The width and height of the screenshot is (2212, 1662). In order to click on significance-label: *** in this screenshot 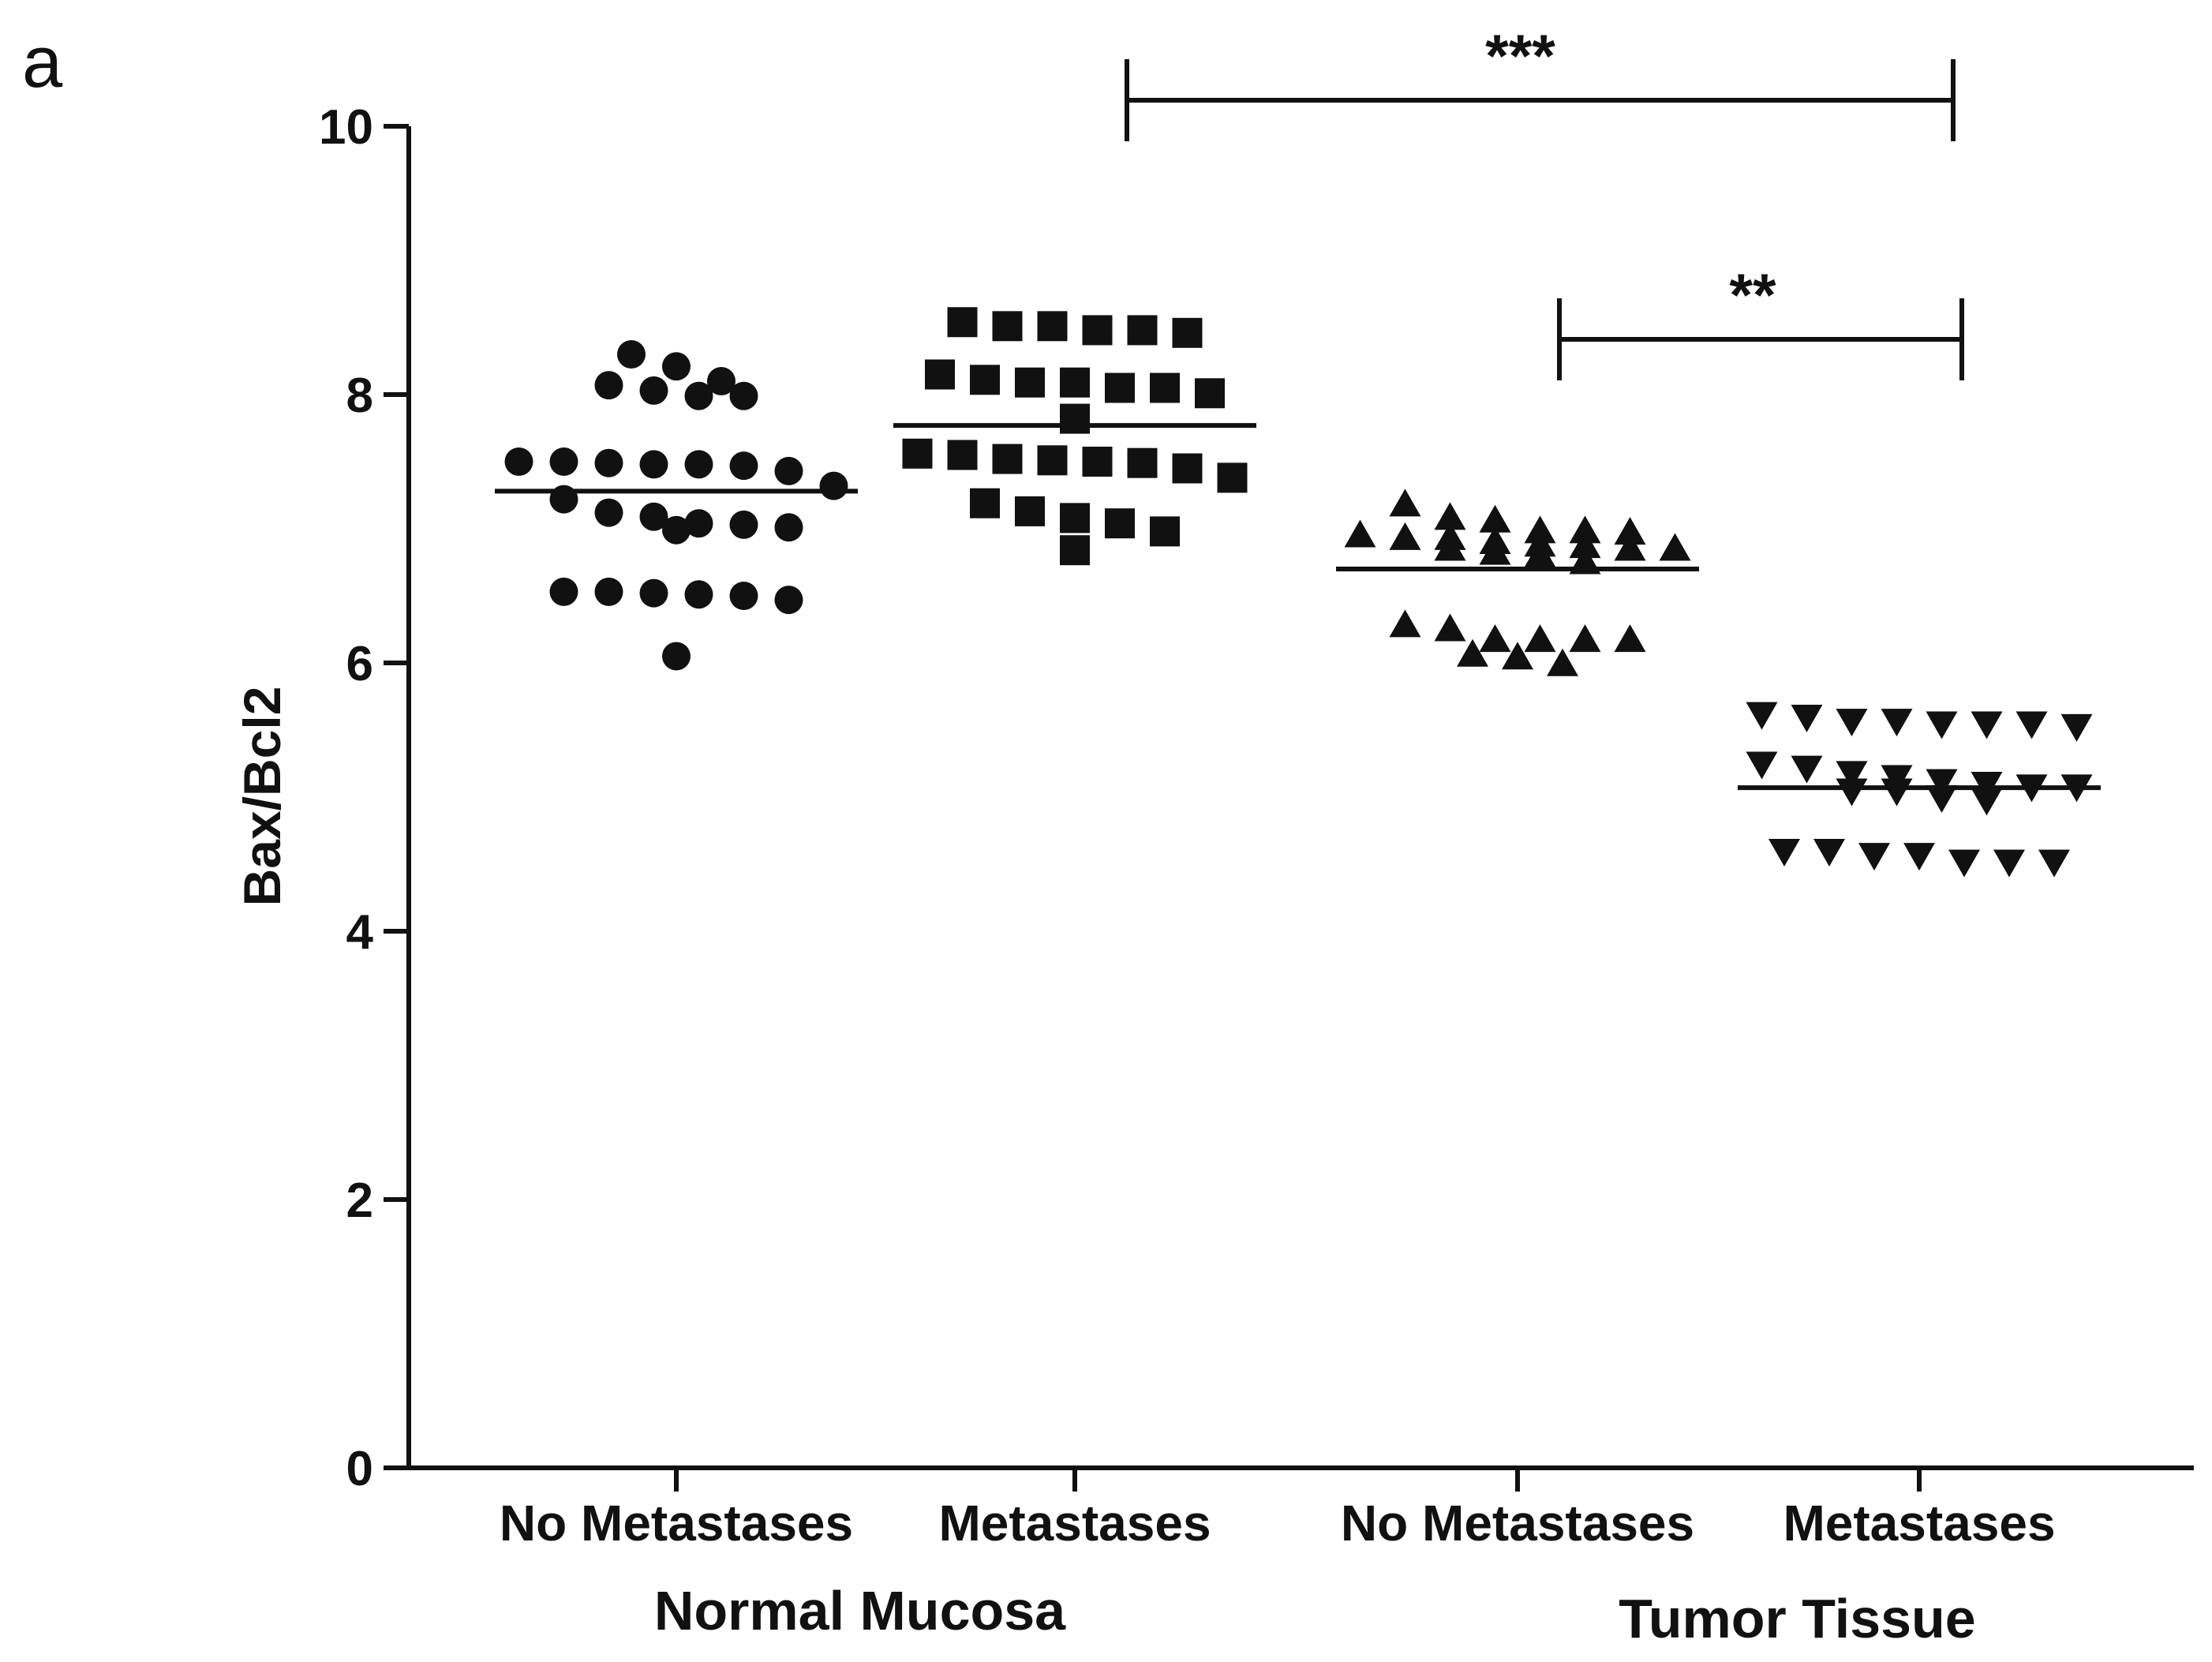, I will do `click(1520, 57)`.